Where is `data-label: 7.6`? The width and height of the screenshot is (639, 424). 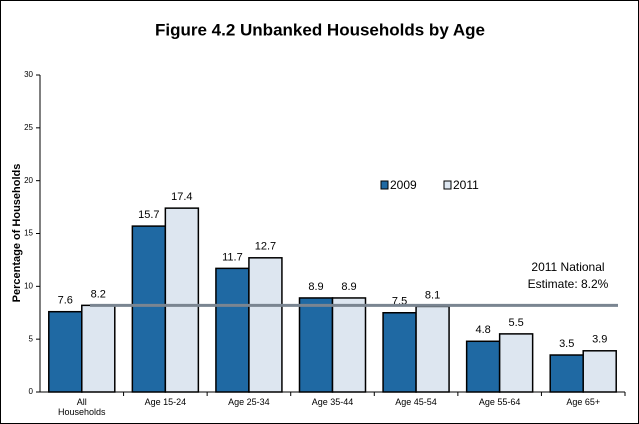 data-label: 7.6 is located at coordinates (65, 301).